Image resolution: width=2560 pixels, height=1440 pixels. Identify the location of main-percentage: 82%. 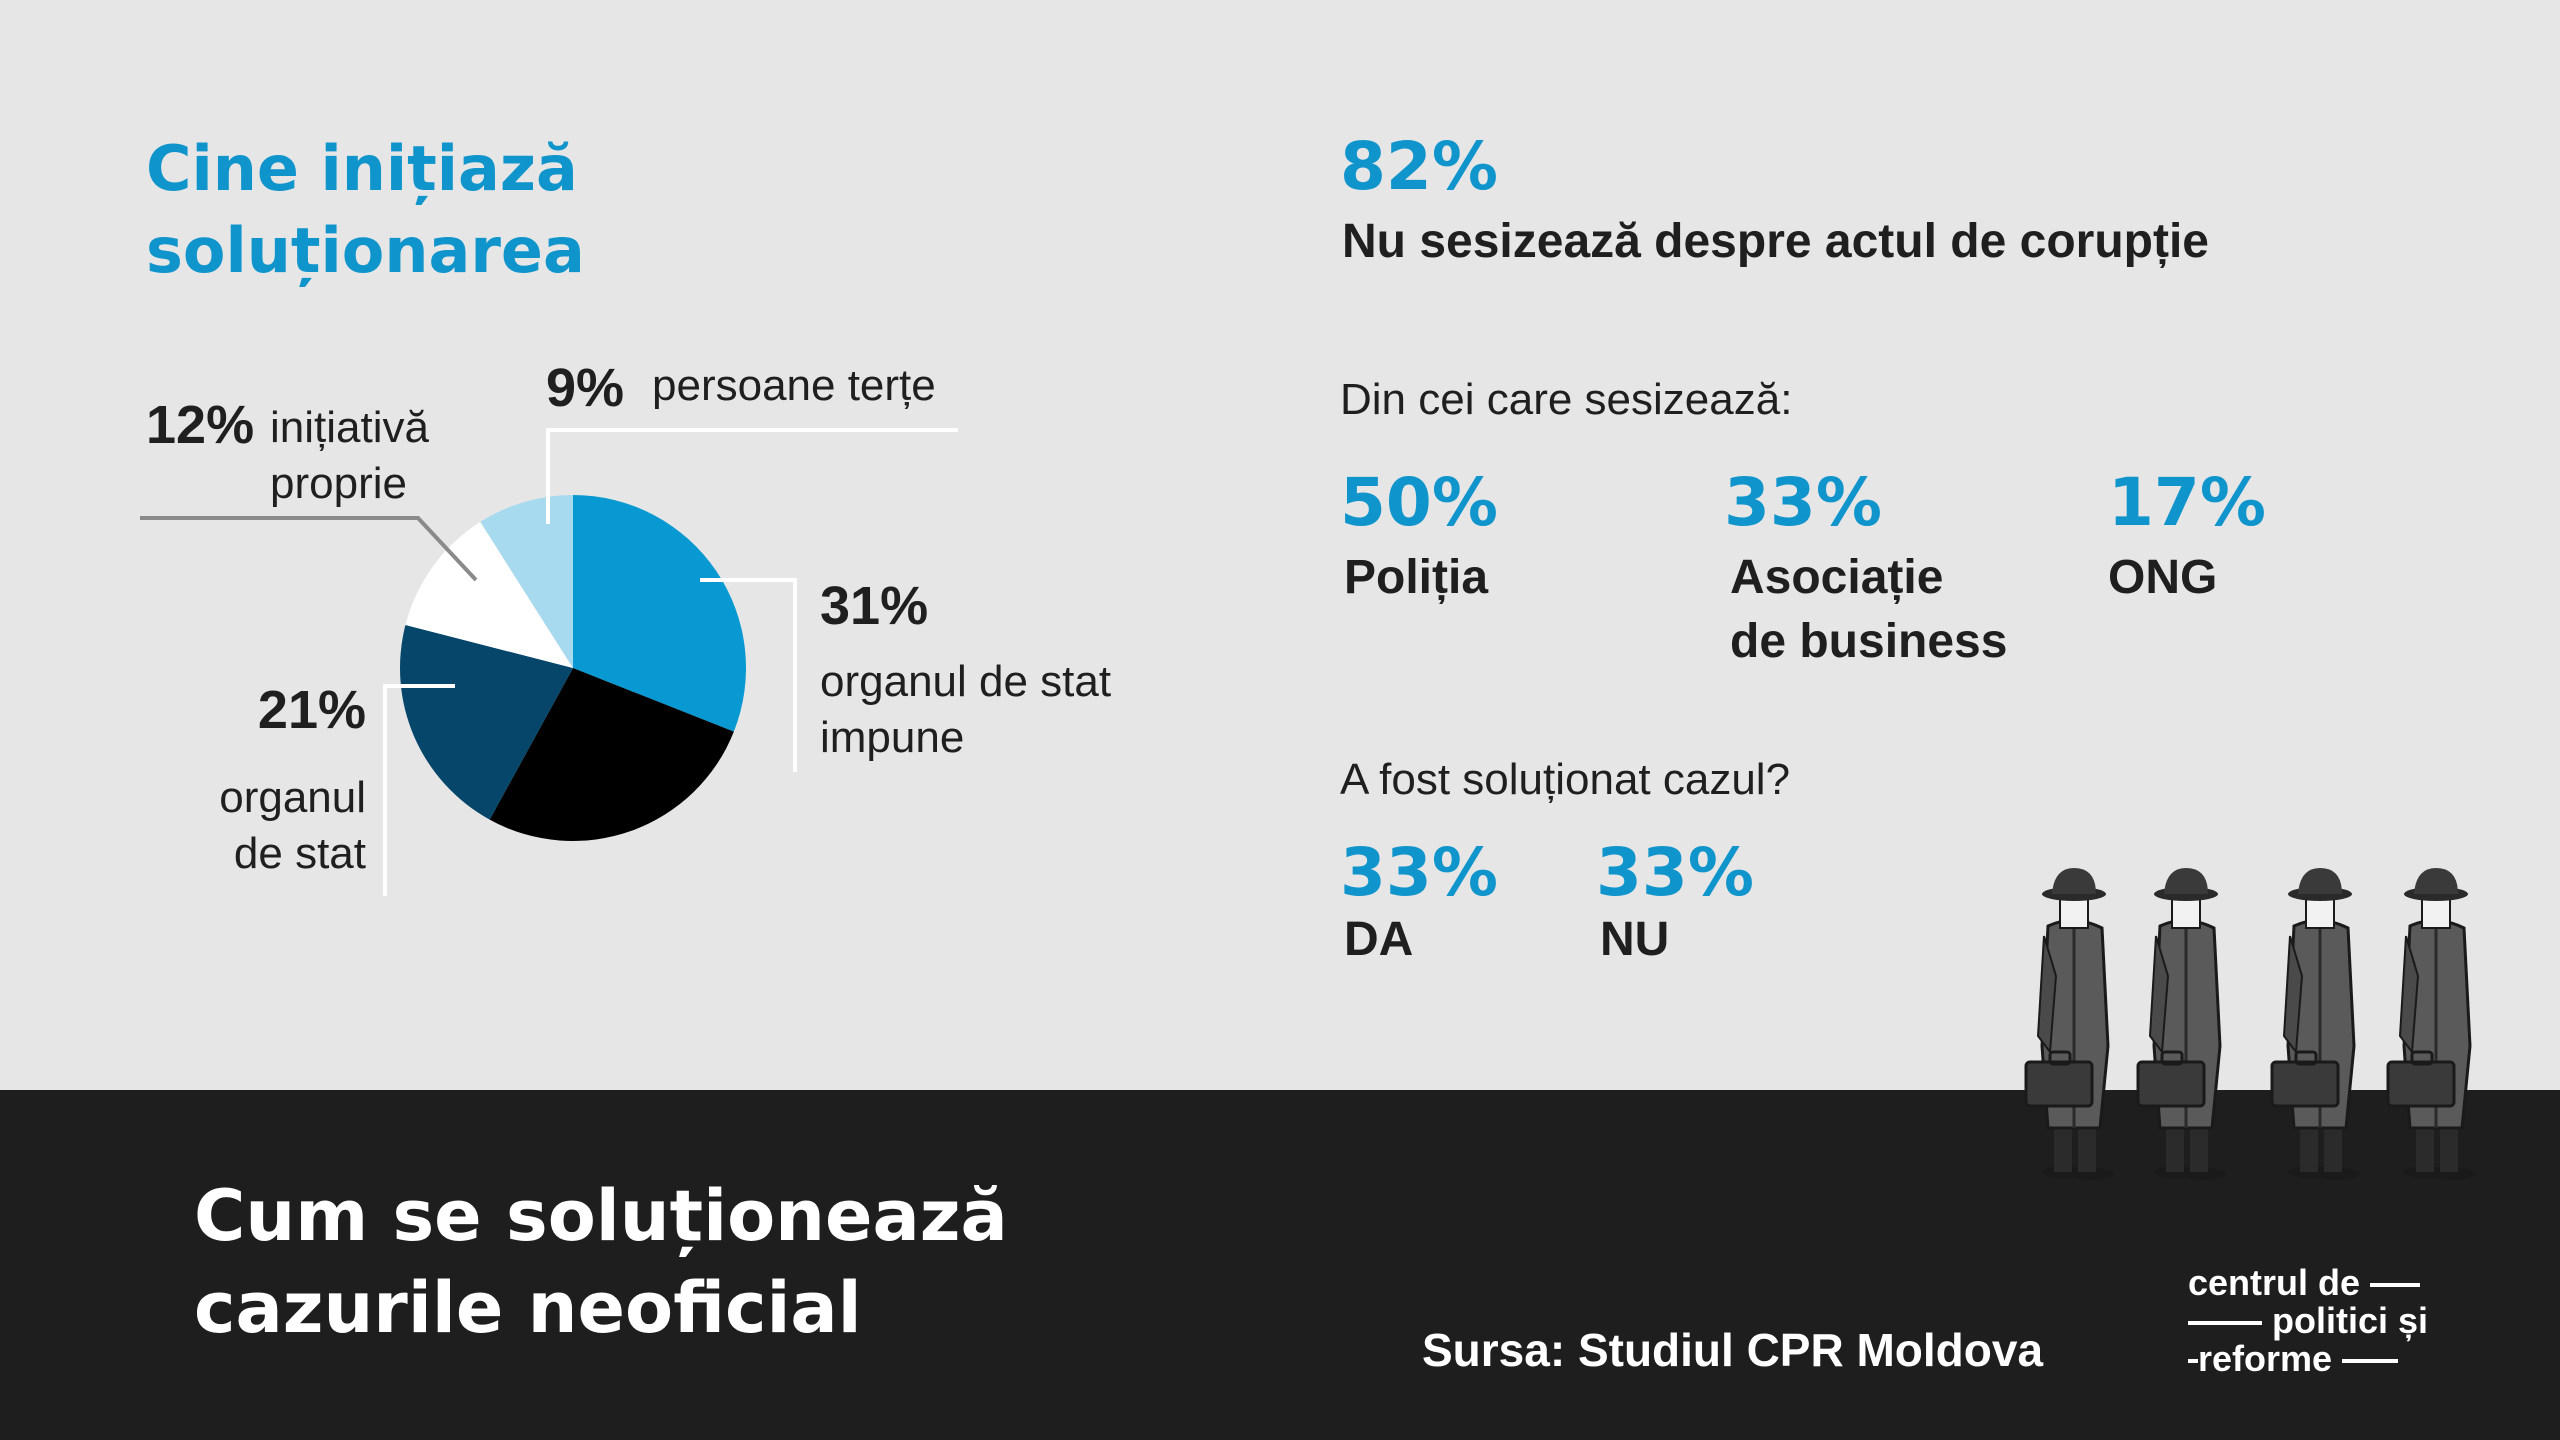
(1419, 166).